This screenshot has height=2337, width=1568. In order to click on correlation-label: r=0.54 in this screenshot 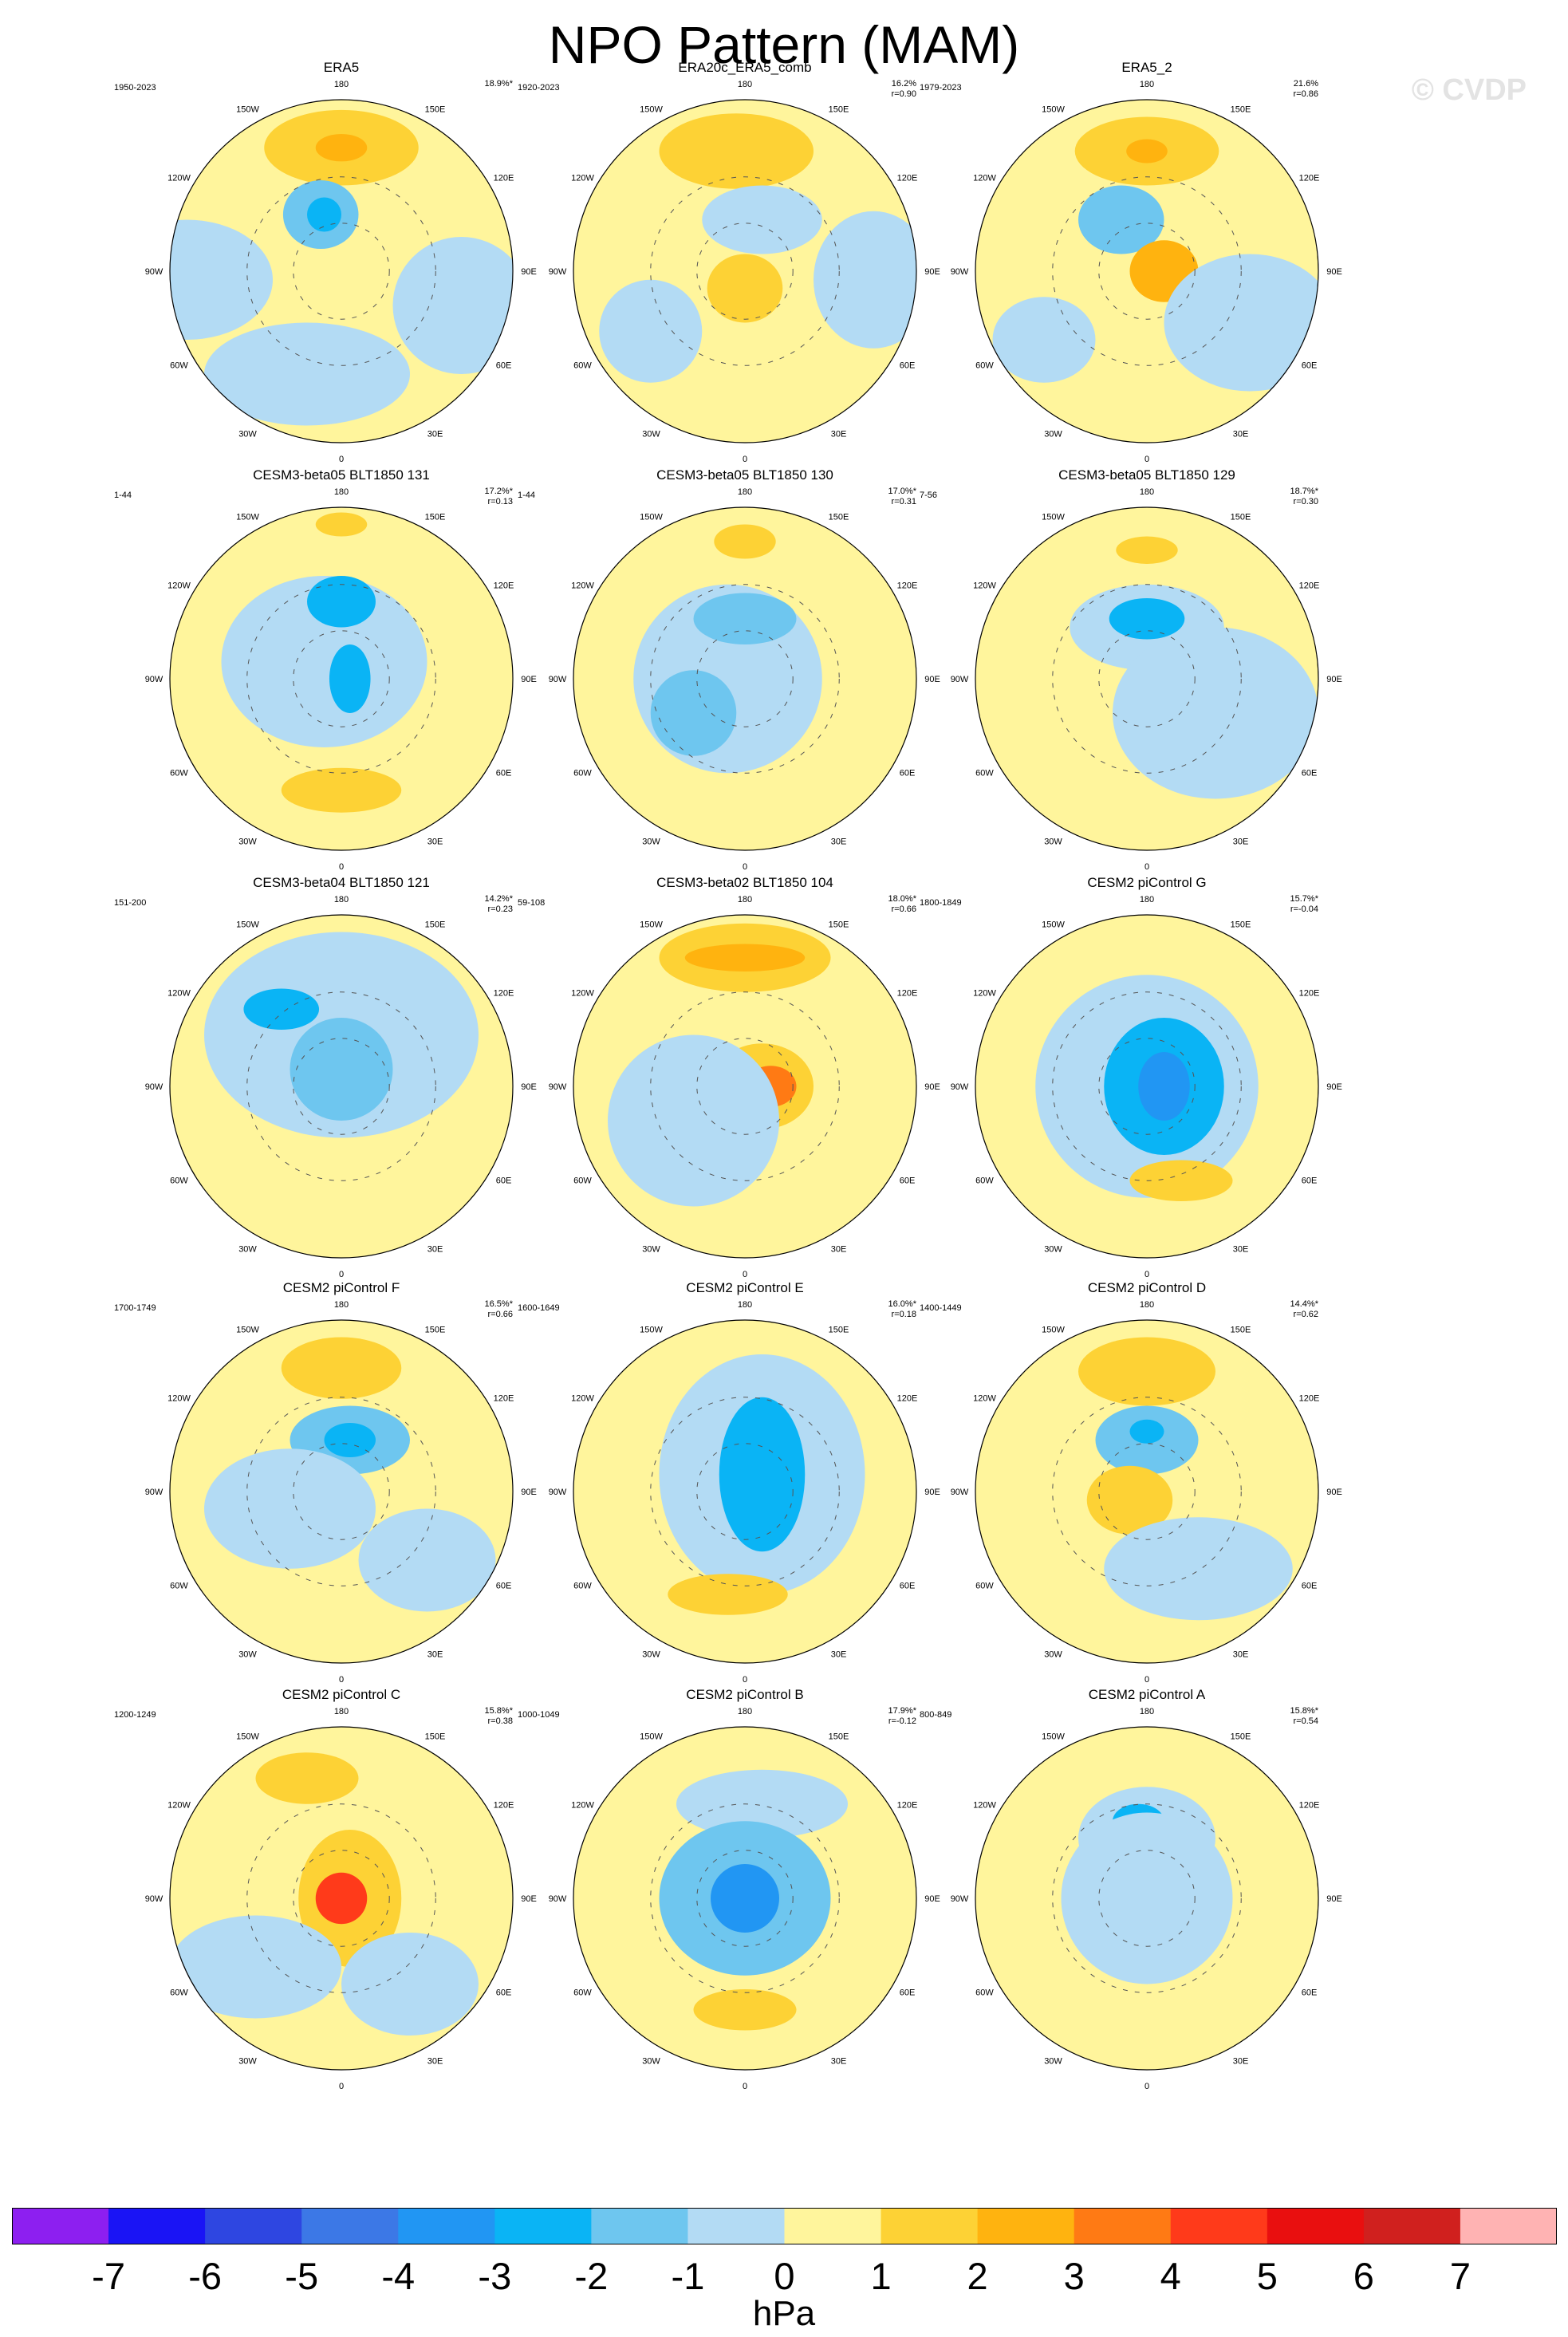, I will do `click(1306, 1721)`.